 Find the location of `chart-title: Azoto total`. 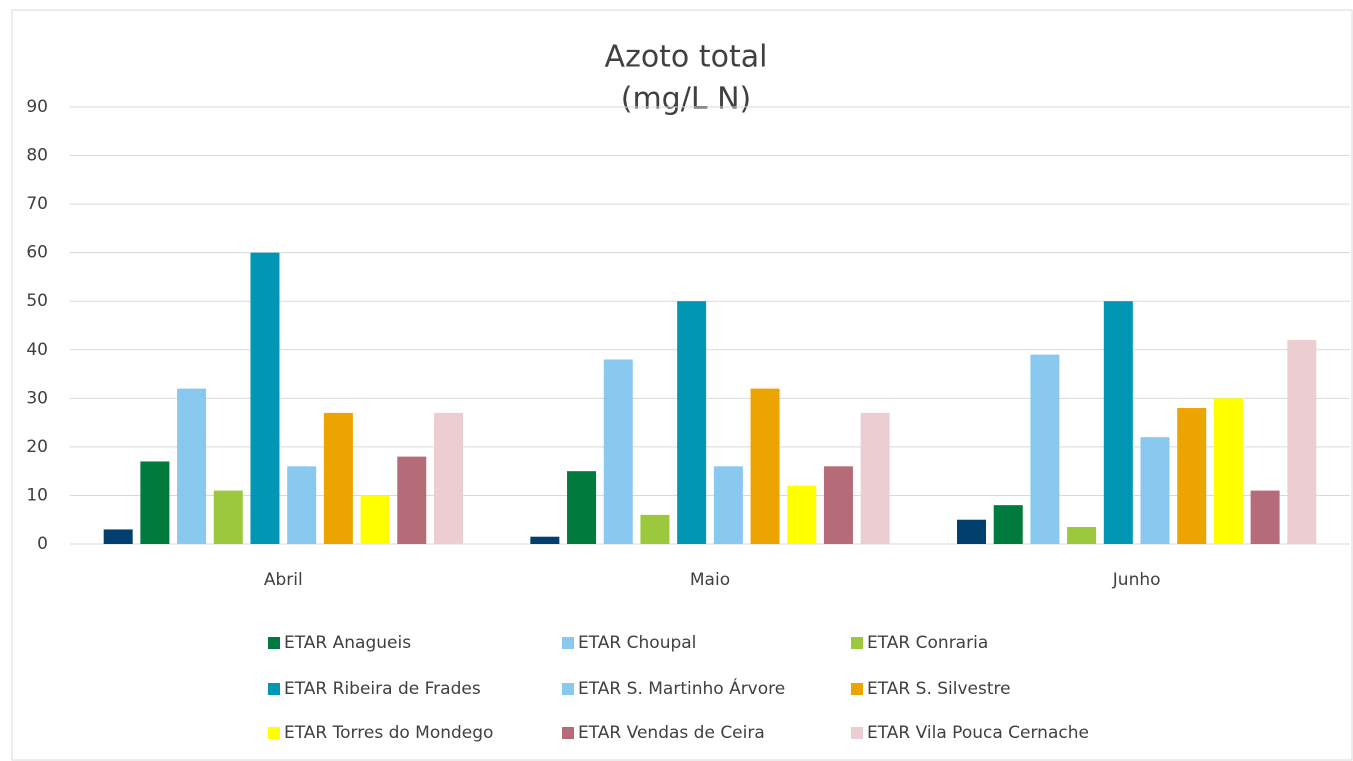

chart-title: Azoto total is located at coordinates (686, 57).